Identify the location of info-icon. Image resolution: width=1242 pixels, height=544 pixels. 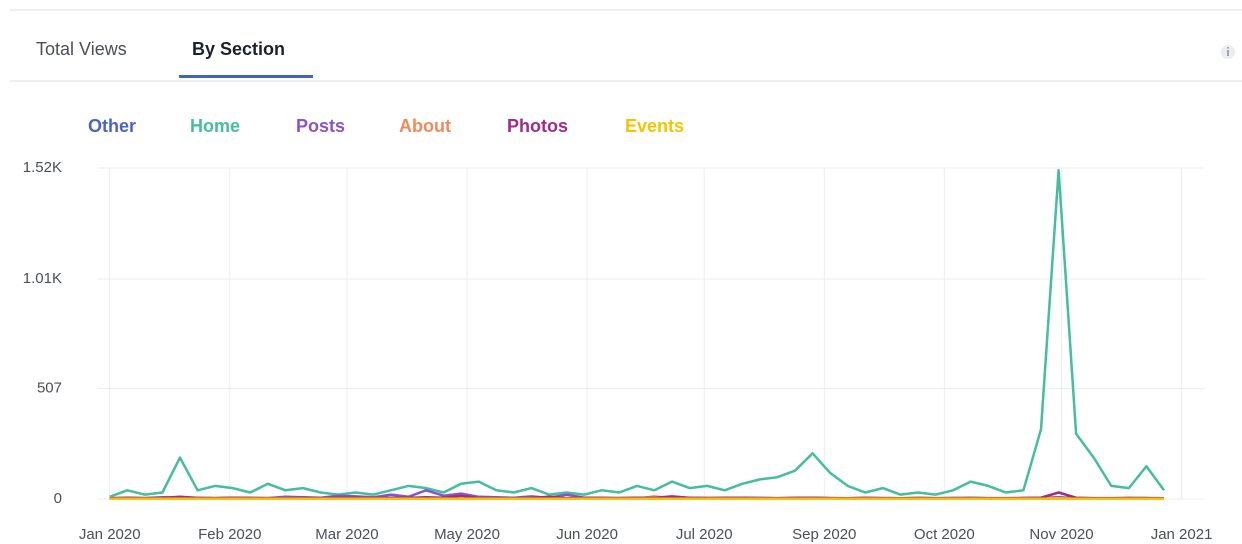
(1228, 52).